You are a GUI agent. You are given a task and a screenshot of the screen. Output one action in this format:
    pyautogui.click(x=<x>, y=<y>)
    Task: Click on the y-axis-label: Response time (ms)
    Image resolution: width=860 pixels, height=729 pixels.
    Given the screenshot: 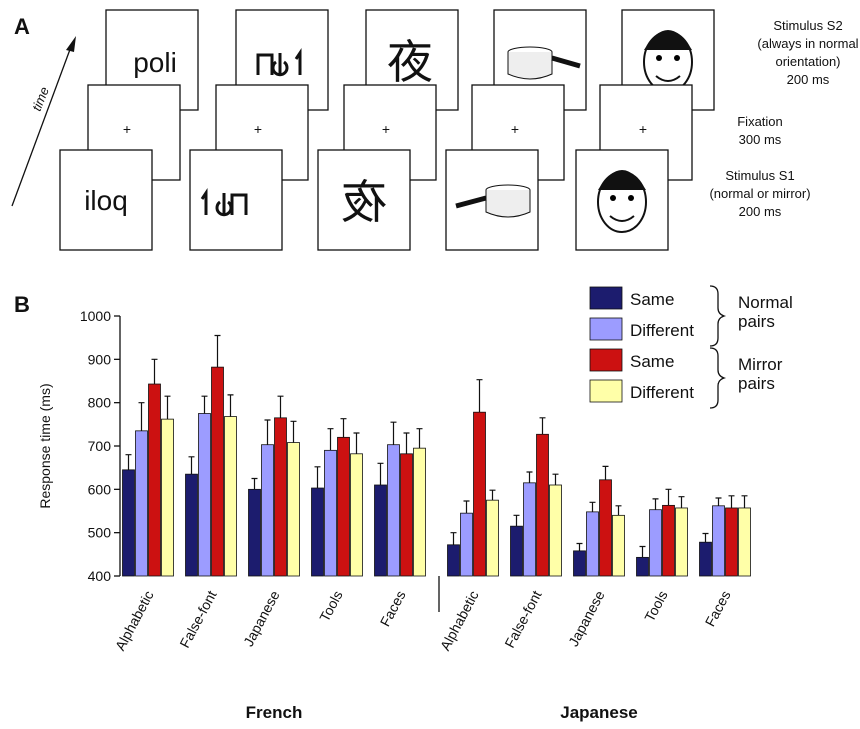 What is the action you would take?
    pyautogui.click(x=45, y=445)
    